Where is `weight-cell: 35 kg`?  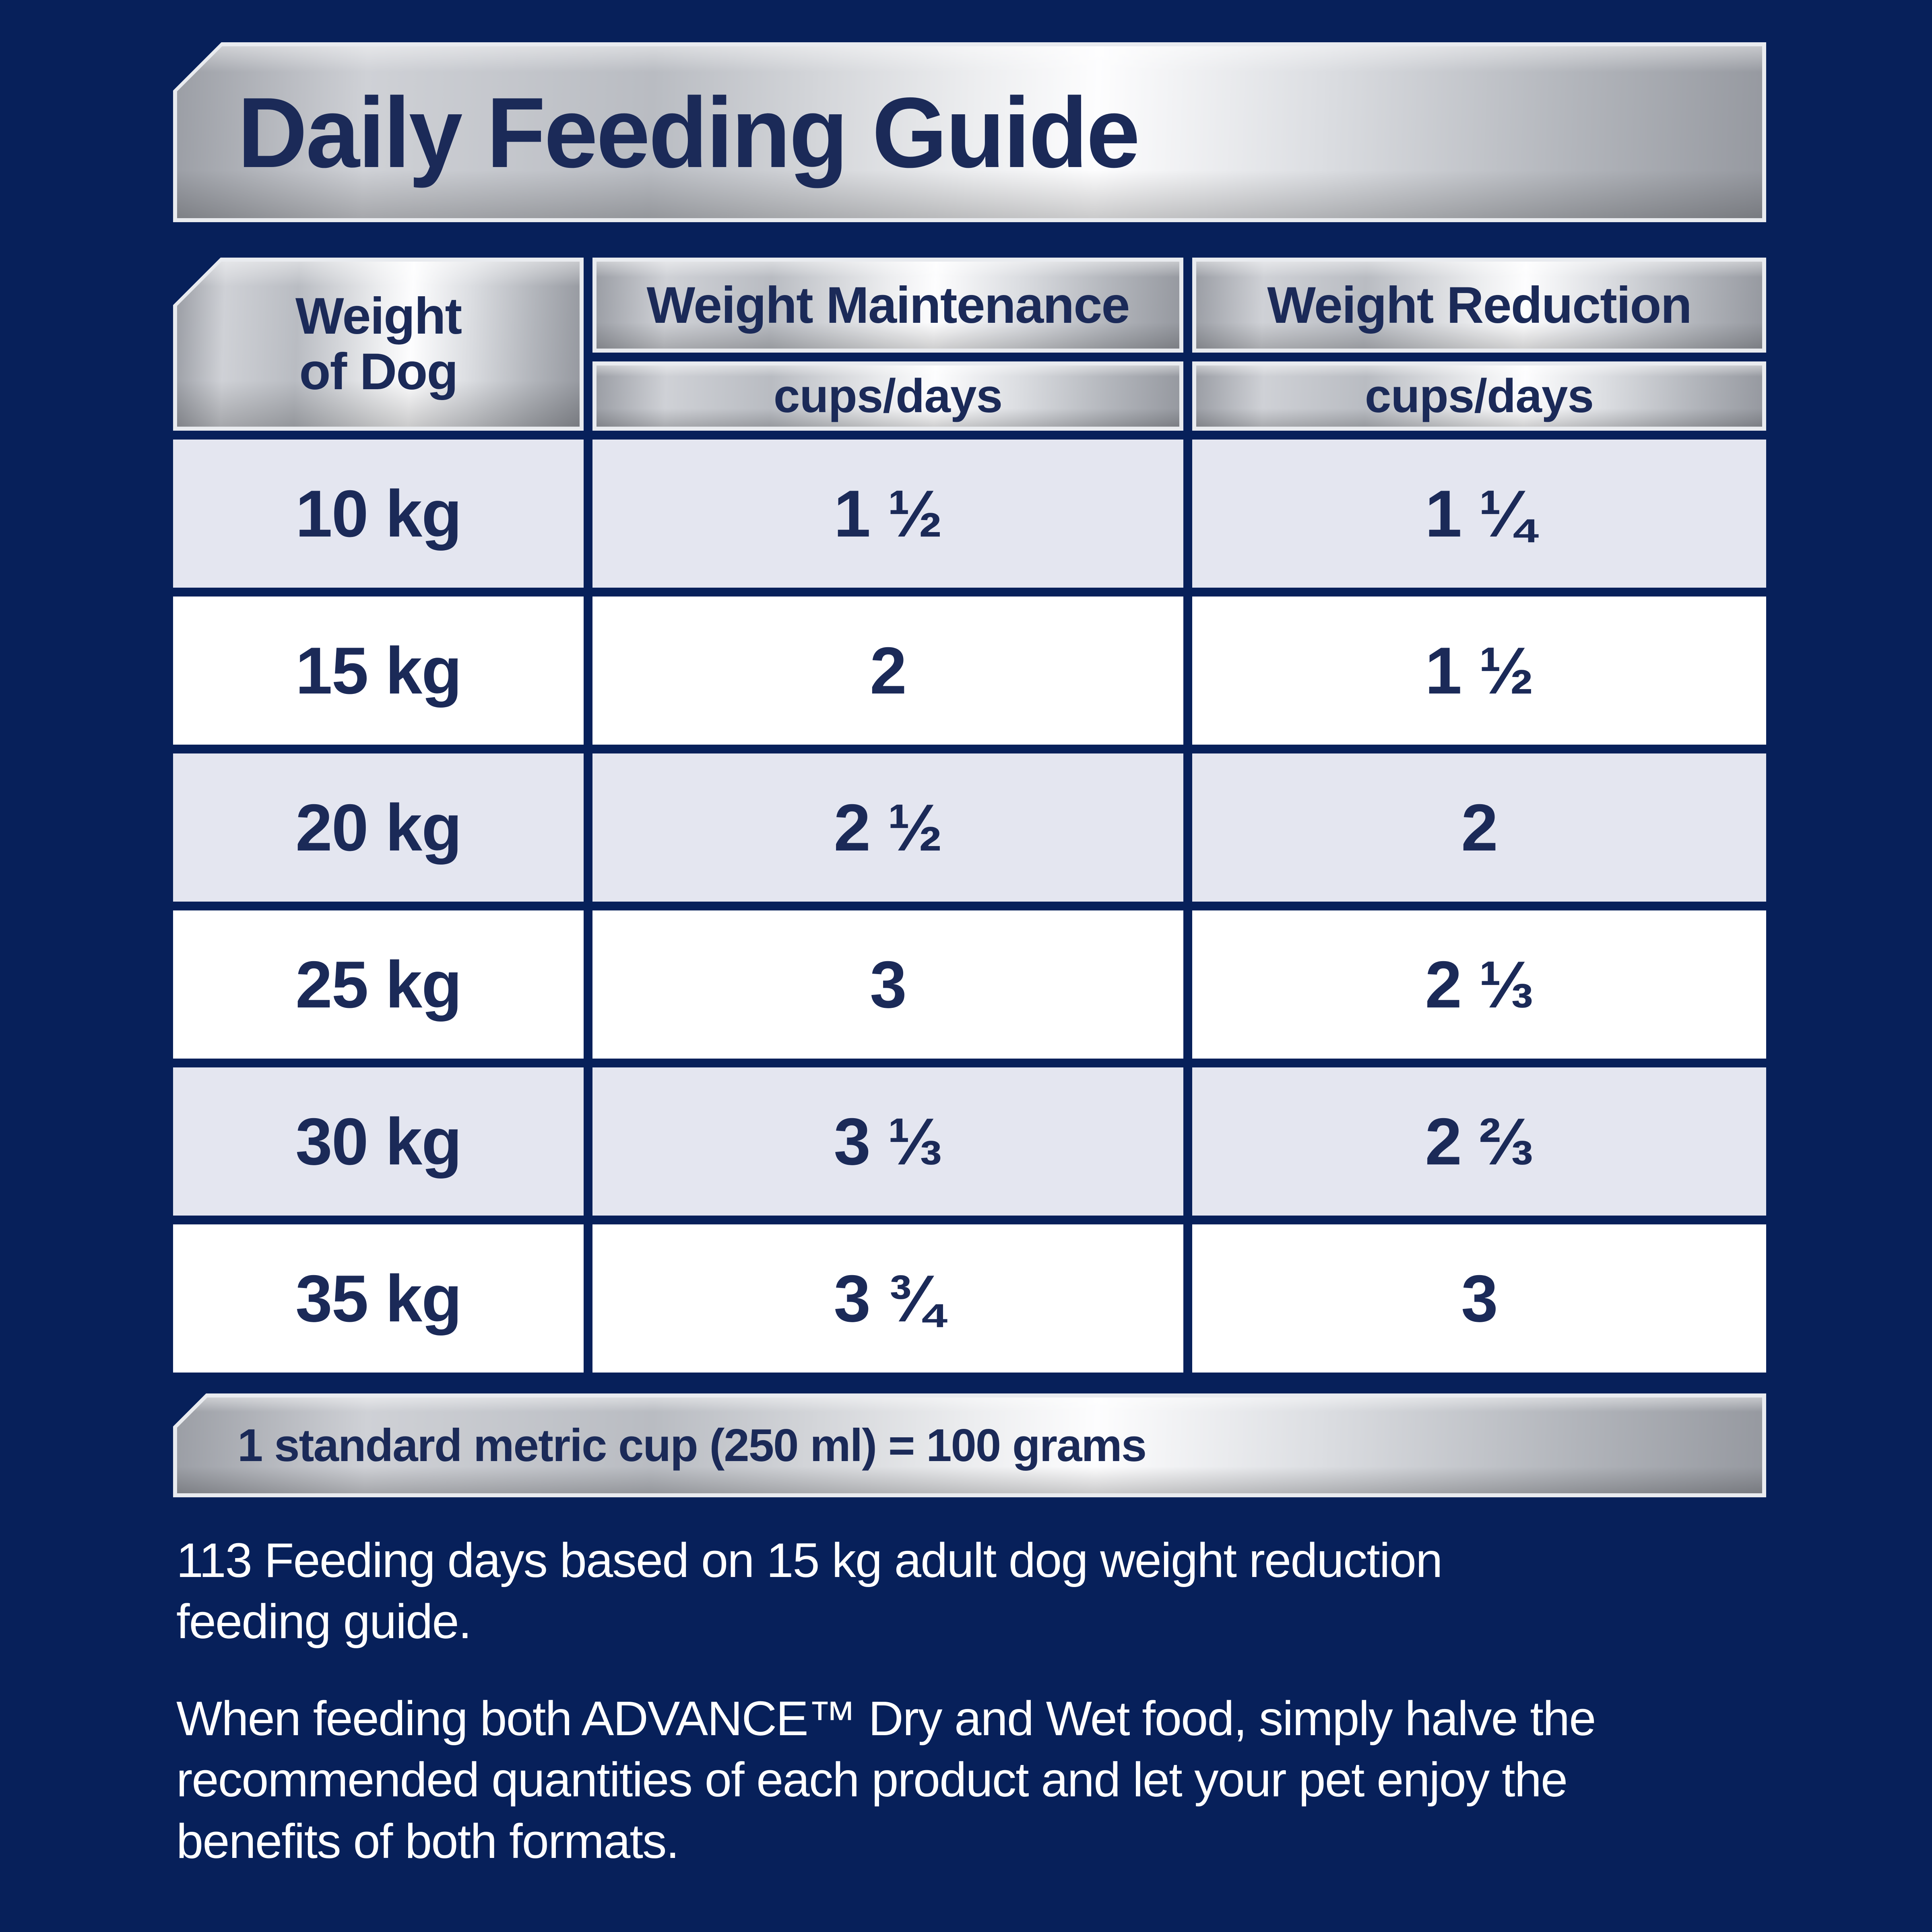 weight-cell: 35 kg is located at coordinates (378, 1298).